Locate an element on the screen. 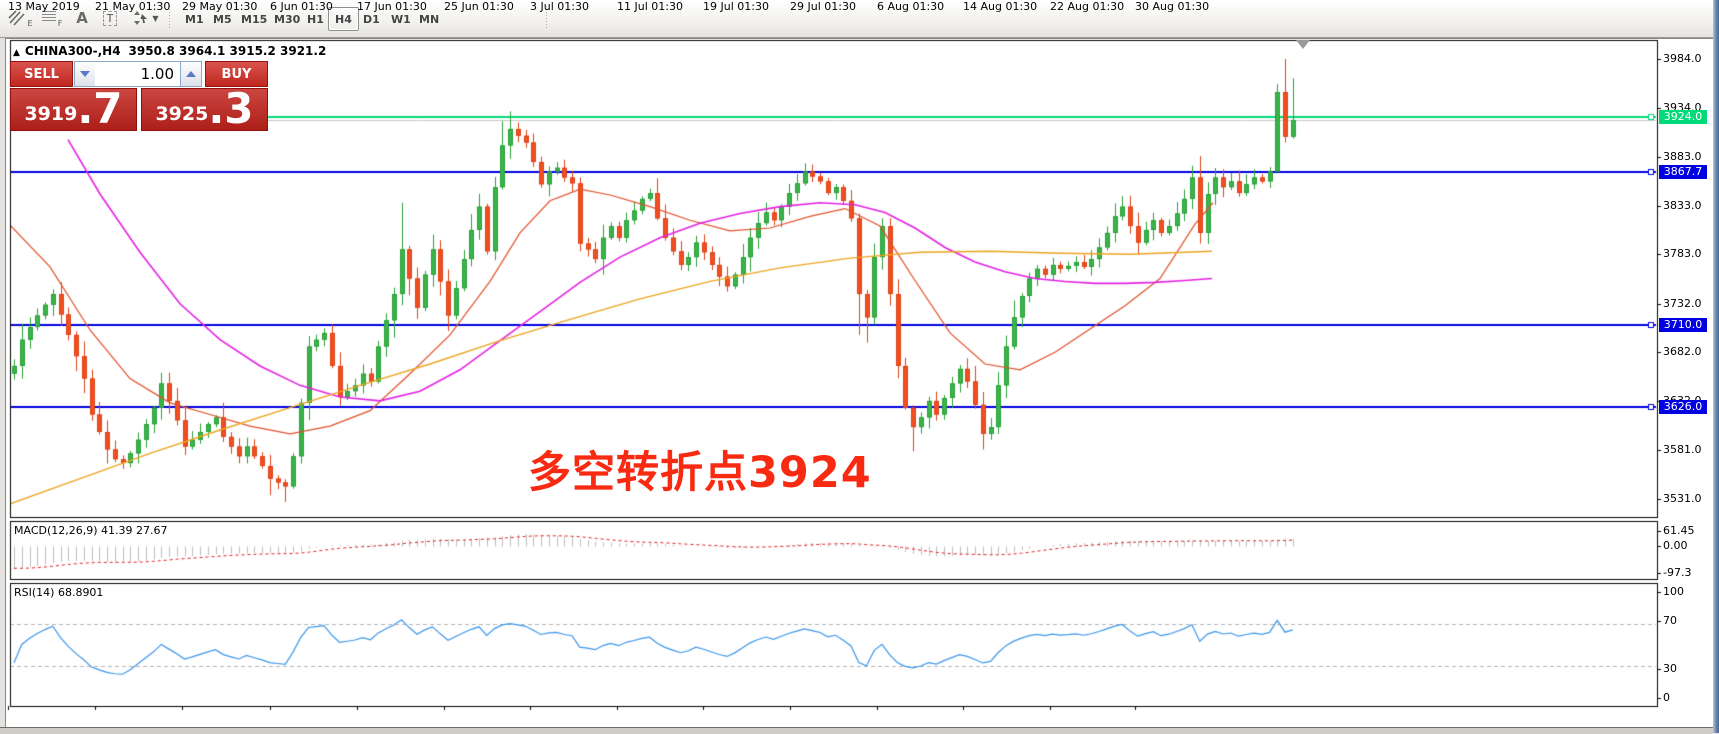  macd-tick-61.45: 61.45 is located at coordinates (1679, 530).